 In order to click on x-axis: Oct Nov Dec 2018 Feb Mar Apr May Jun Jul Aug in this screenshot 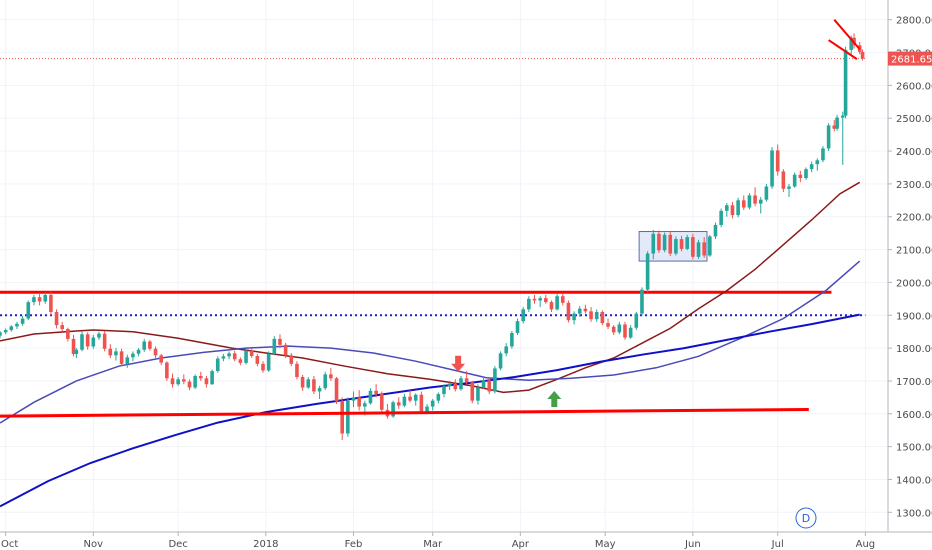, I will do `click(466, 540)`.